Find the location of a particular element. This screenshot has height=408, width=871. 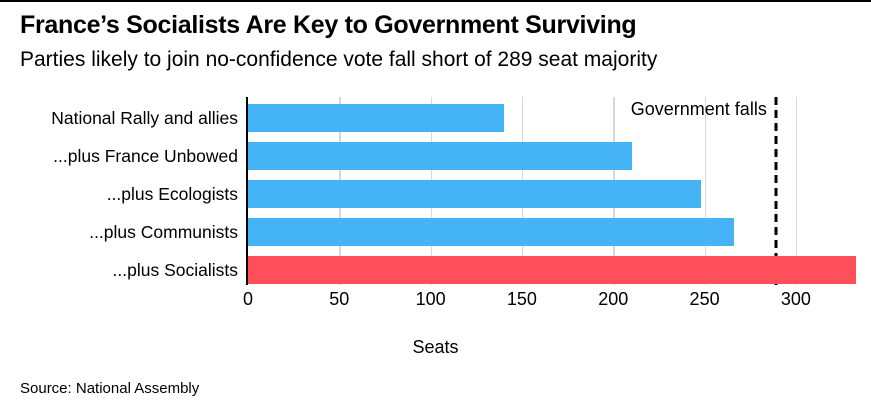

category-label: ...plus Ecologists is located at coordinates (172, 194).